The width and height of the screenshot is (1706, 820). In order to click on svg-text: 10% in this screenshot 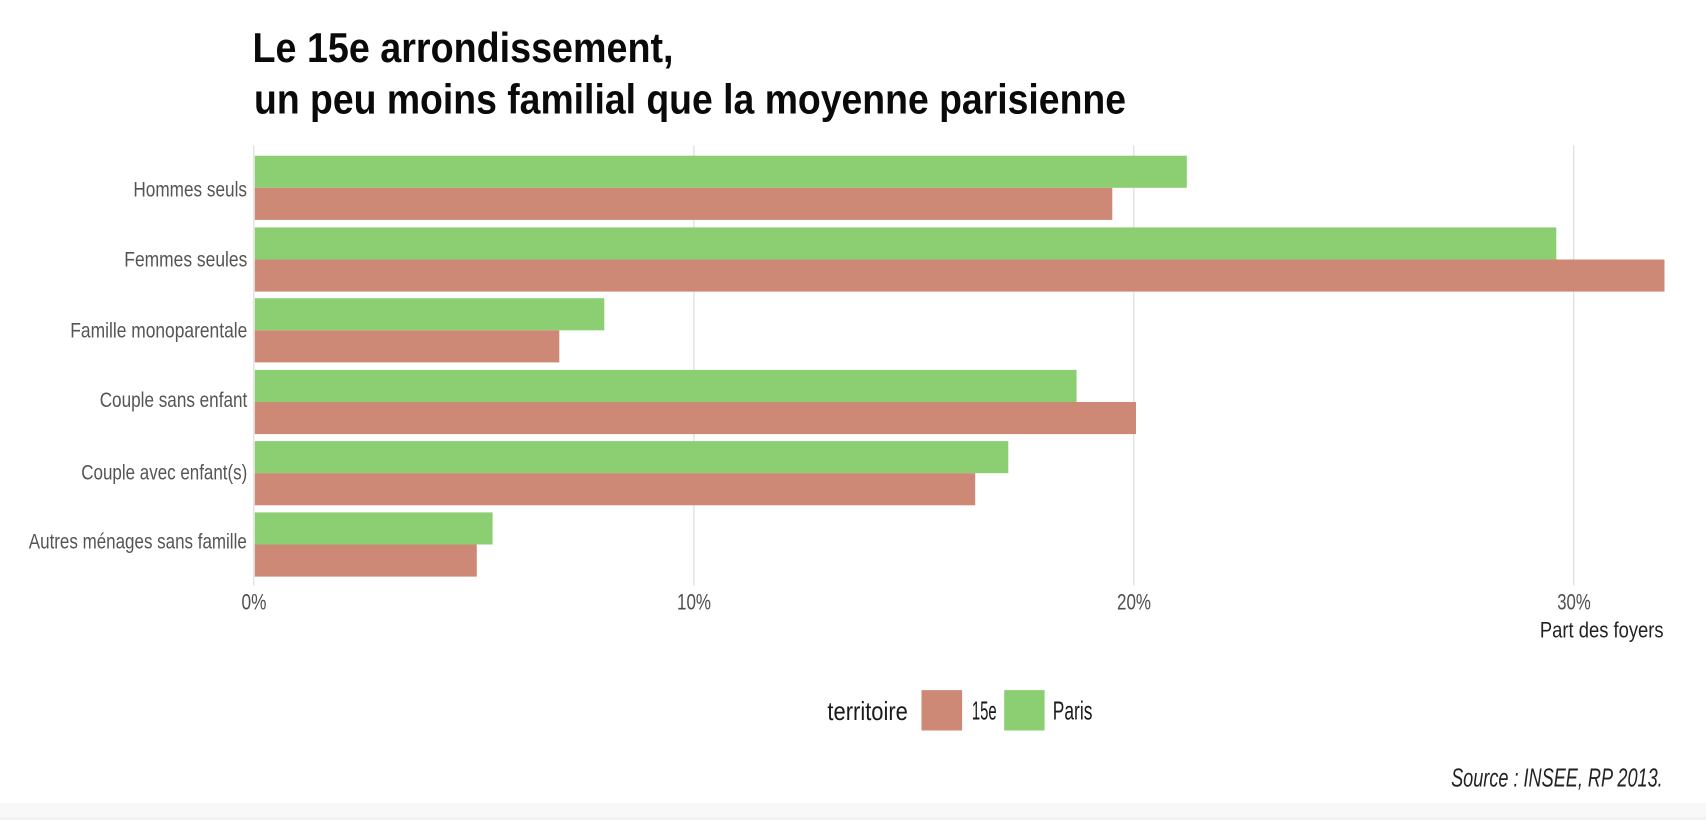, I will do `click(694, 601)`.